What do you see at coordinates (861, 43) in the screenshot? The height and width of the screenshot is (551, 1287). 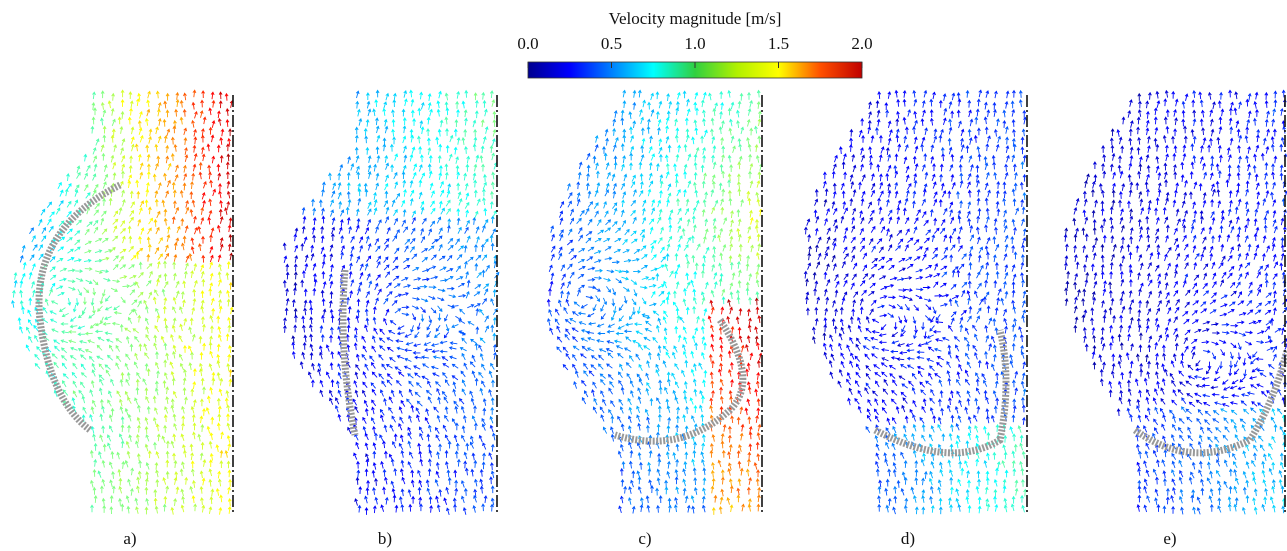 I see `colorbar-tick-label: 2.0` at bounding box center [861, 43].